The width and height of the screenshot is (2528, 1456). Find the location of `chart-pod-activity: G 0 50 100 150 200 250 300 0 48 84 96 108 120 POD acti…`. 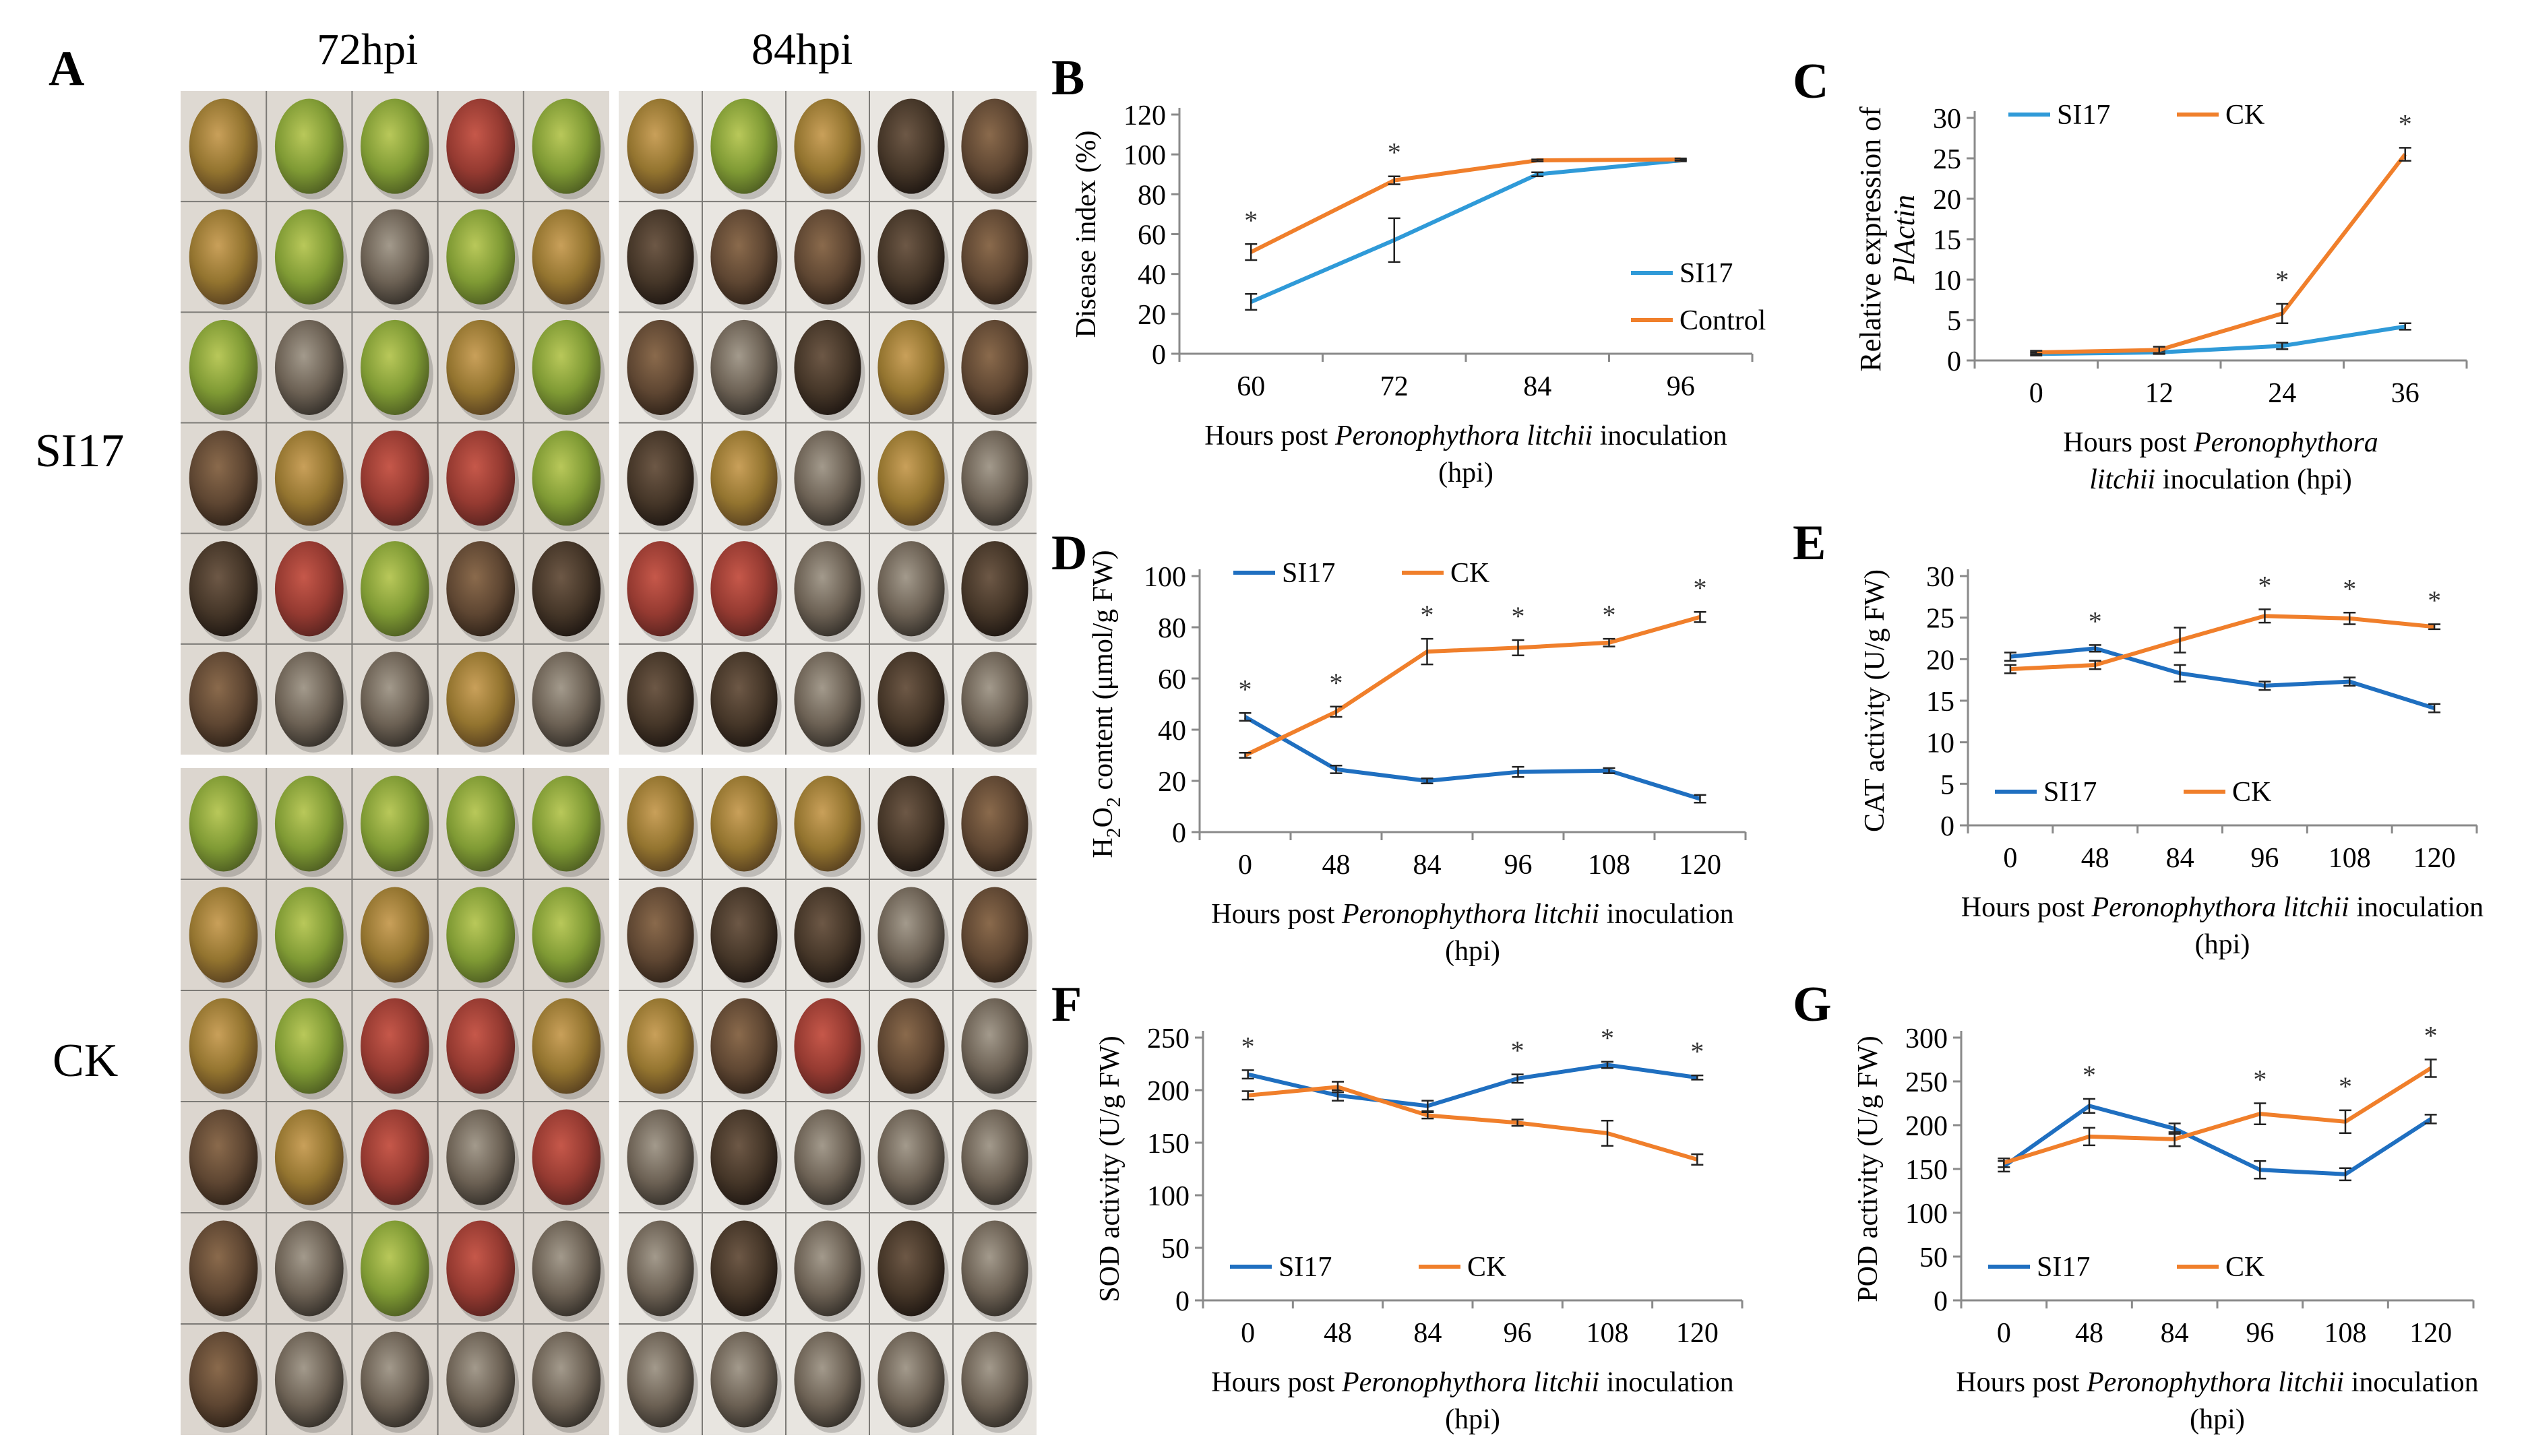

chart-pod-activity: G 0 50 100 150 200 250 300 0 48 84 96 108 120 POD acti… is located at coordinates (2136, 1206).